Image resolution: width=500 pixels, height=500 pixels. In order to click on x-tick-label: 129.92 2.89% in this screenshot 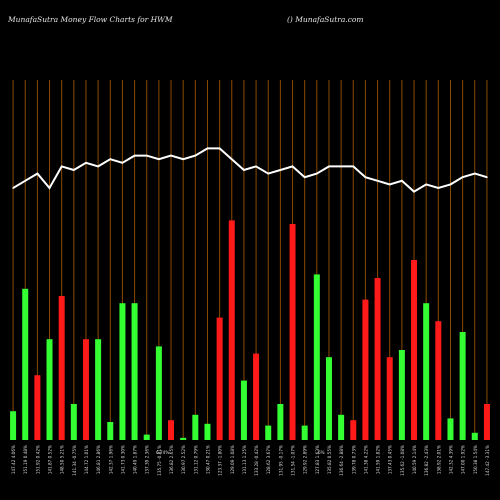, I will do `click(305, 459)`.